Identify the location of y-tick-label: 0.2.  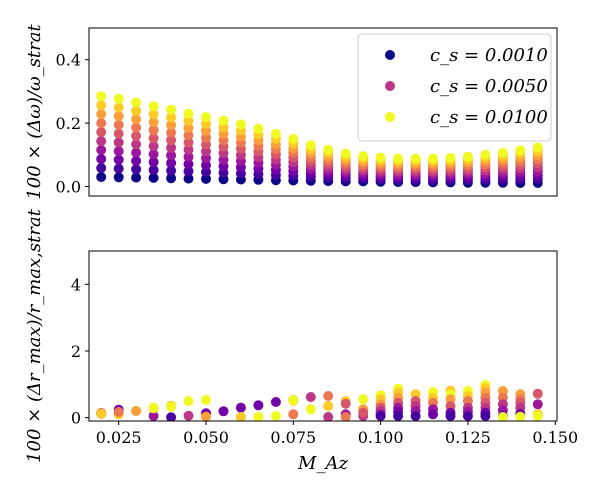
(68, 123).